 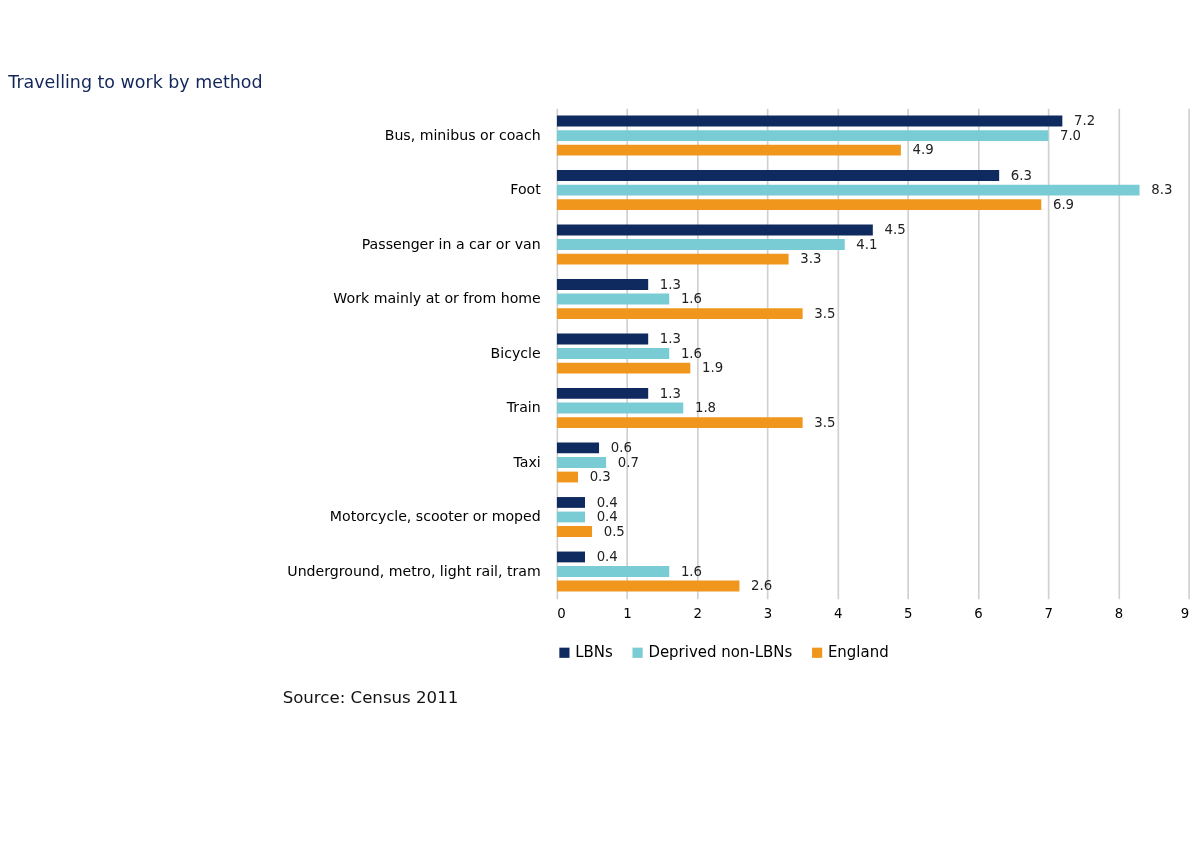 What do you see at coordinates (526, 461) in the screenshot?
I see `y-tick-label: Taxi` at bounding box center [526, 461].